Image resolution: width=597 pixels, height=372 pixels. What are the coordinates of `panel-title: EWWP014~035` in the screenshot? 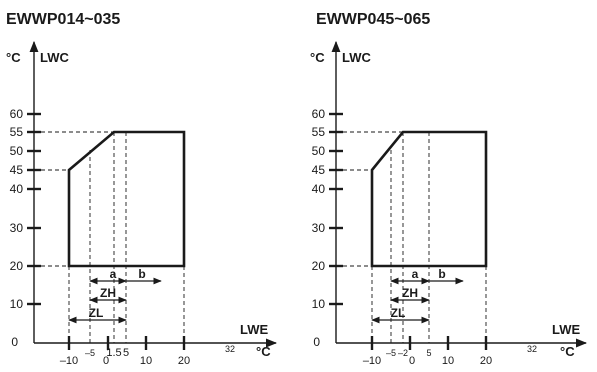 It's located at (63, 19).